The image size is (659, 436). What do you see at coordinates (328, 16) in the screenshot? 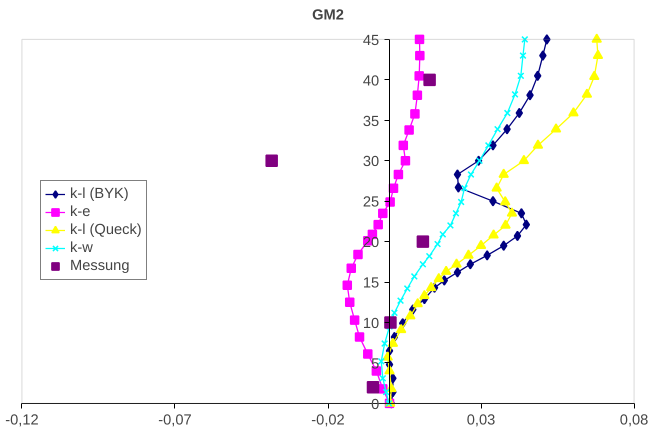
I see `chart-title: GM2` at bounding box center [328, 16].